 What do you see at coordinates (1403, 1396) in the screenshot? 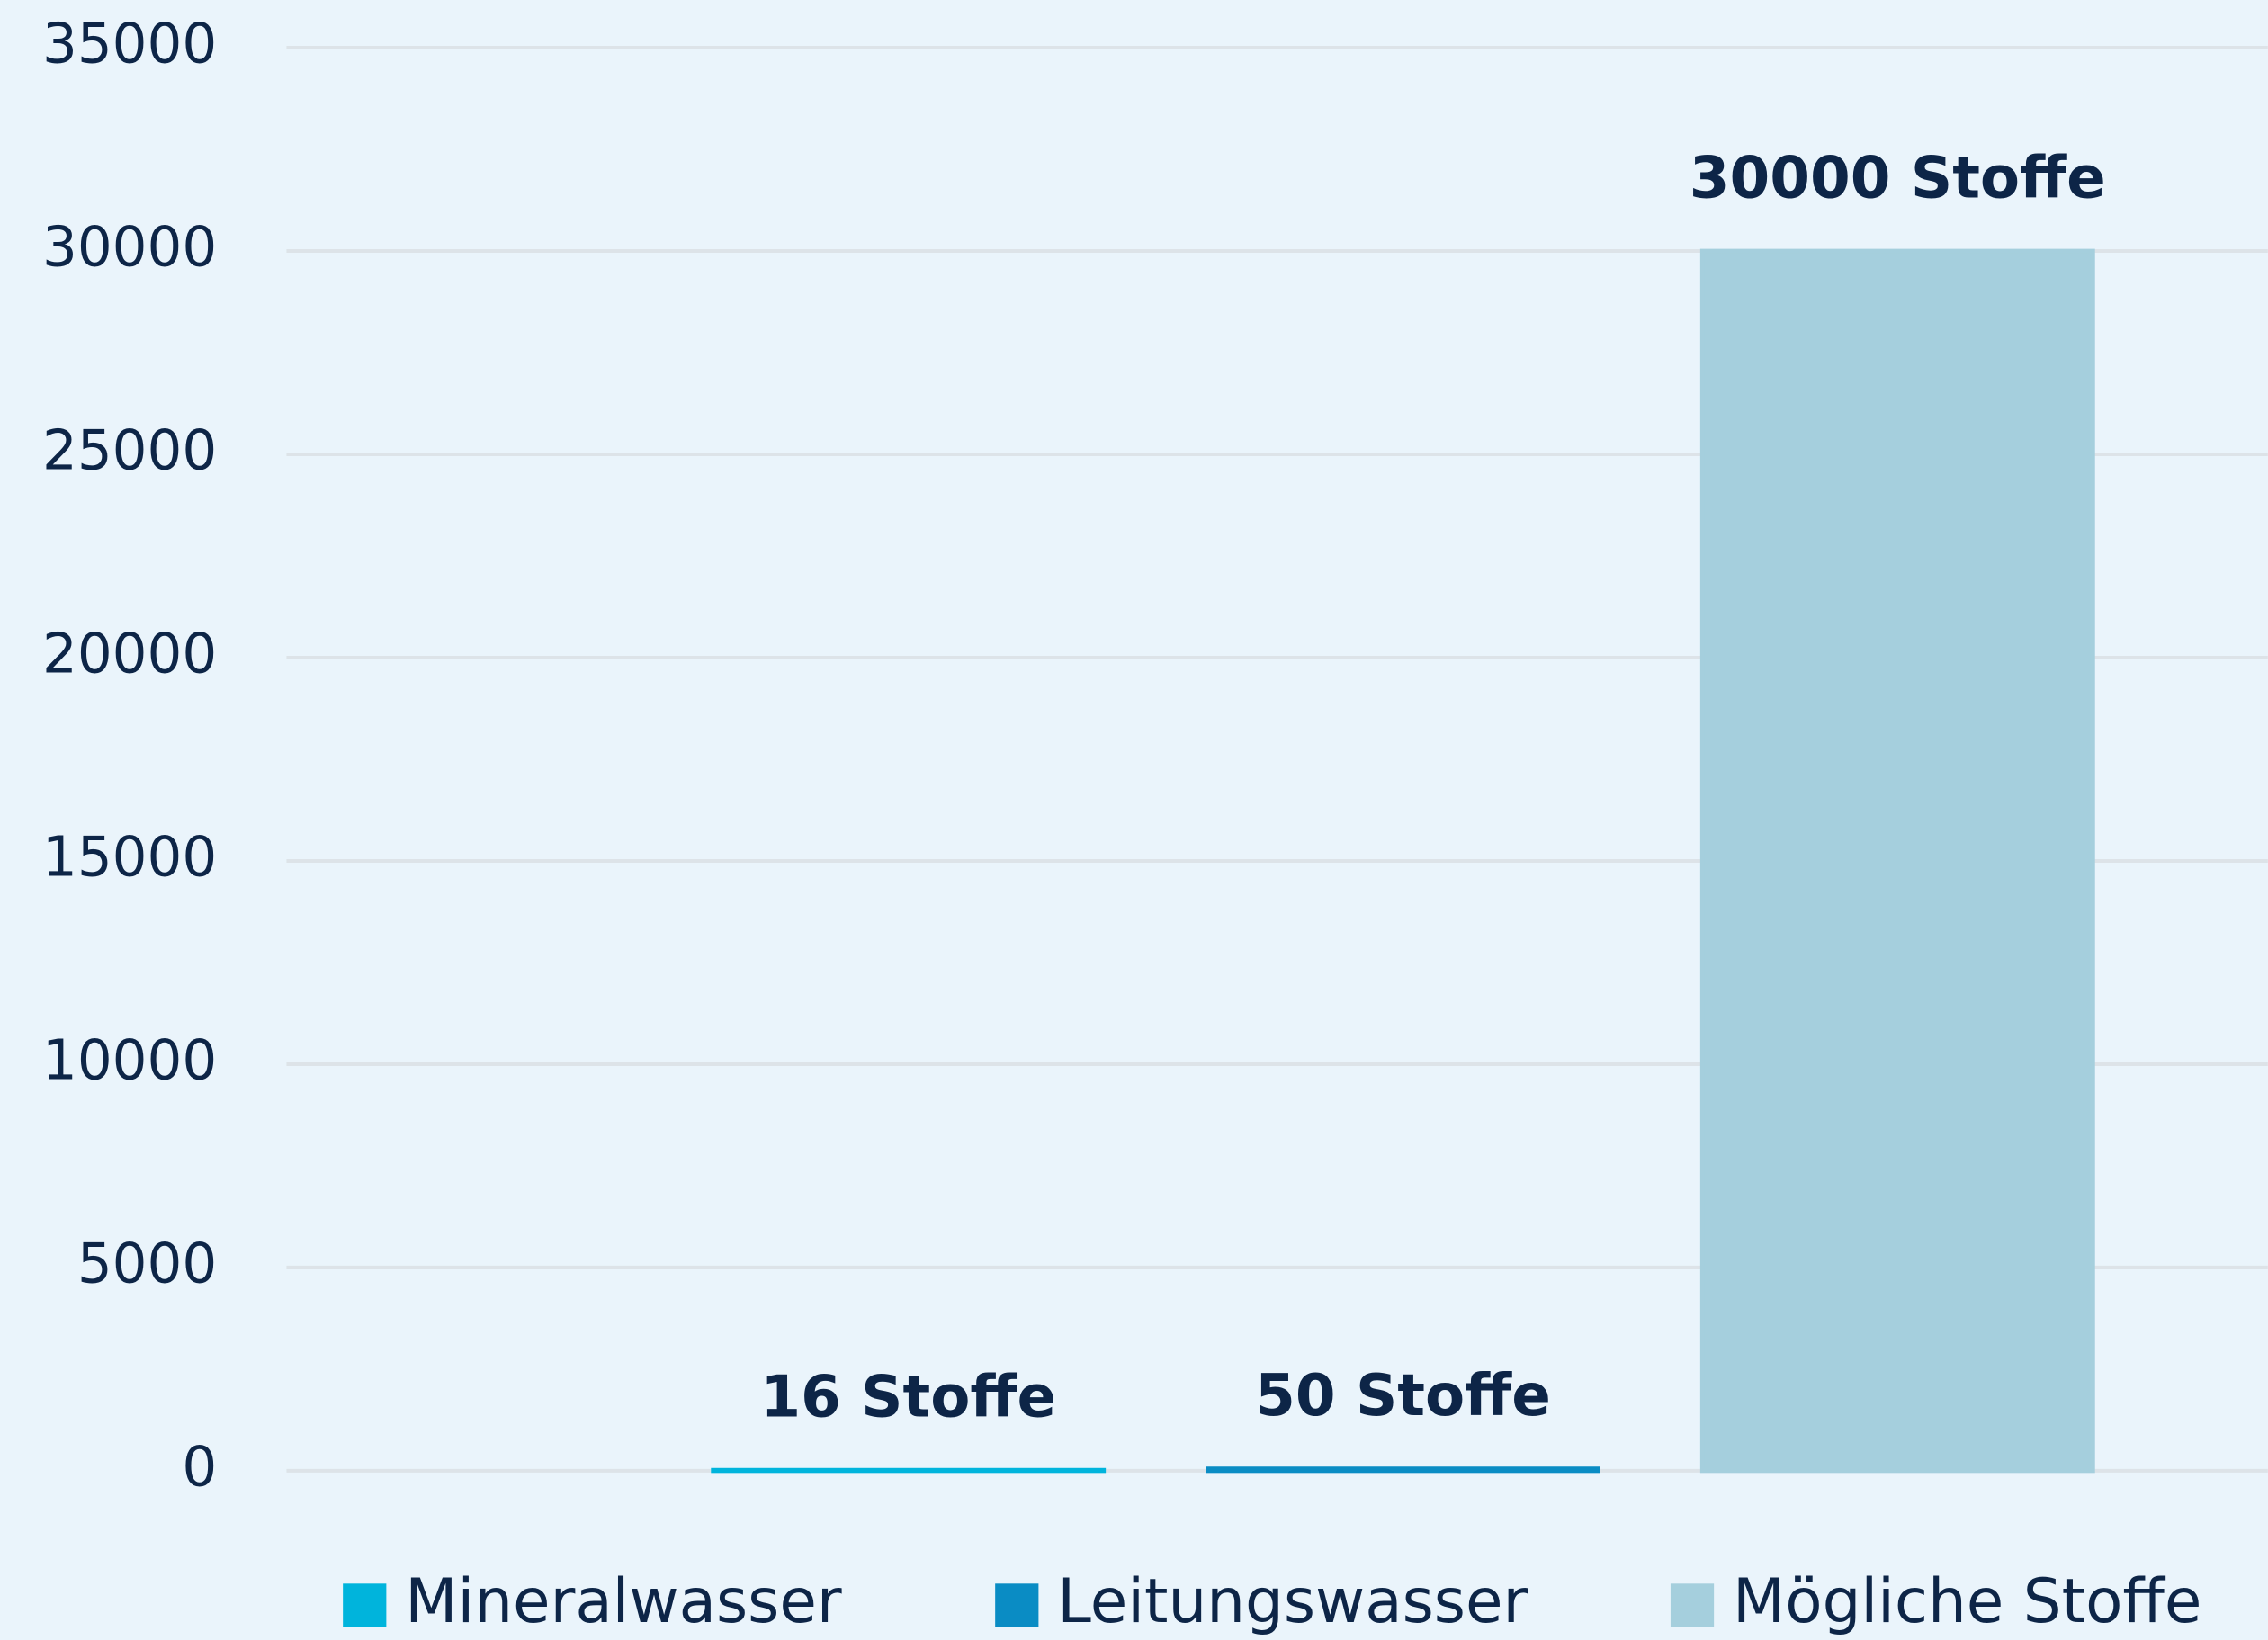
I see `data-label: 50 Stoffe` at bounding box center [1403, 1396].